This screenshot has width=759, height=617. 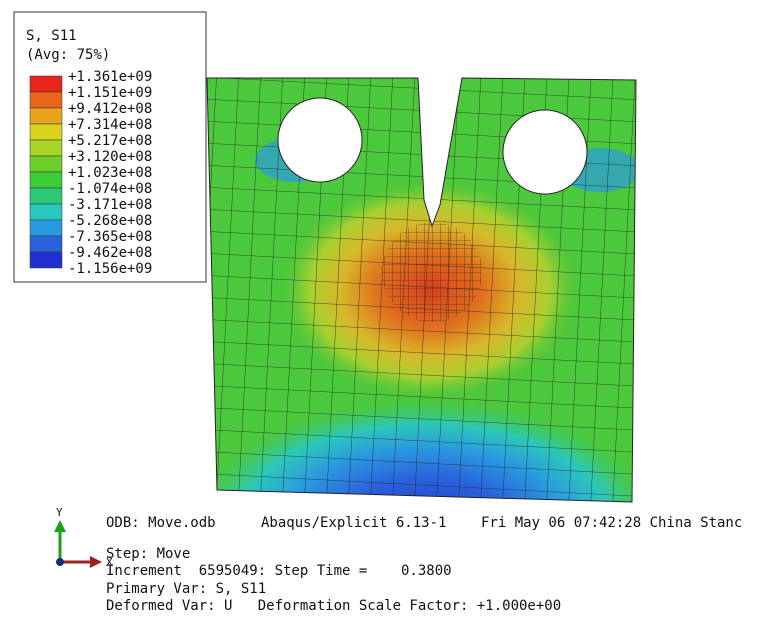 I want to click on info-odb: ODB: Move.odb, so click(x=161, y=523).